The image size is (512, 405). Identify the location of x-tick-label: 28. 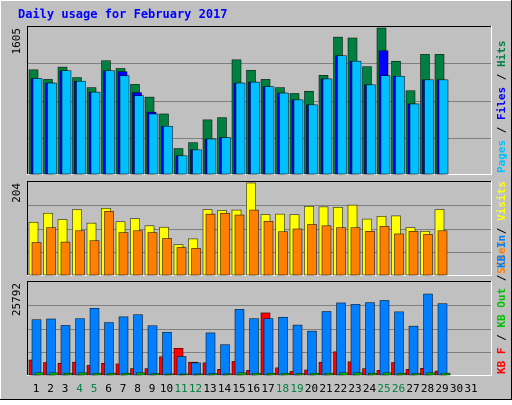
(427, 388).